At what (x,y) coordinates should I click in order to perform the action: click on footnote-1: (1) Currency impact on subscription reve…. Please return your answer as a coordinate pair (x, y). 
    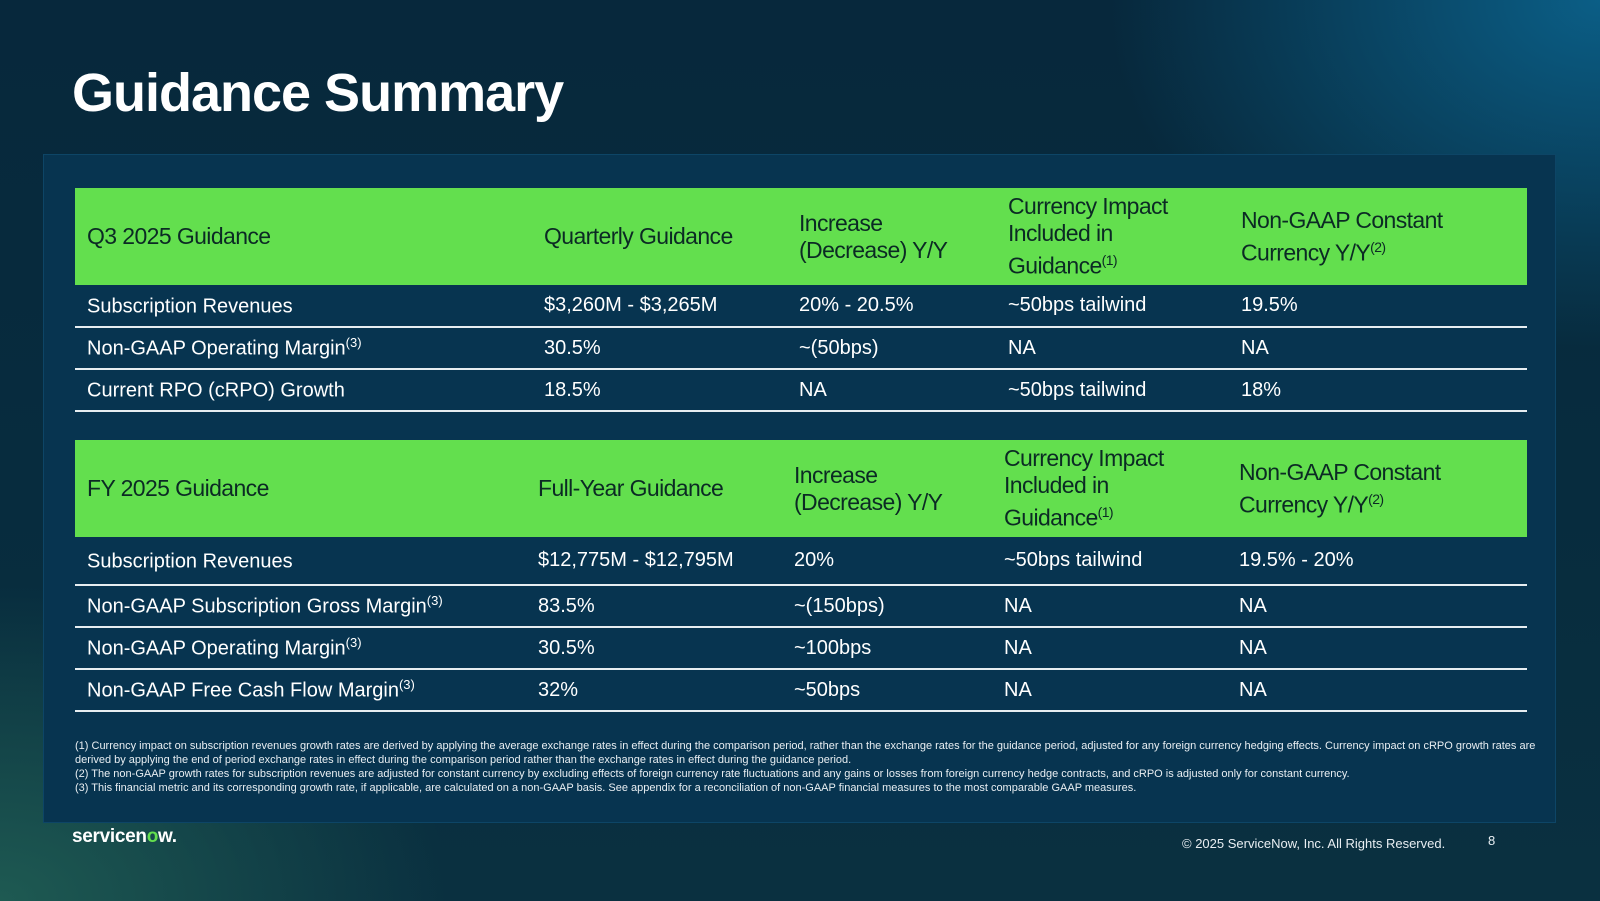
    Looking at the image, I should click on (805, 753).